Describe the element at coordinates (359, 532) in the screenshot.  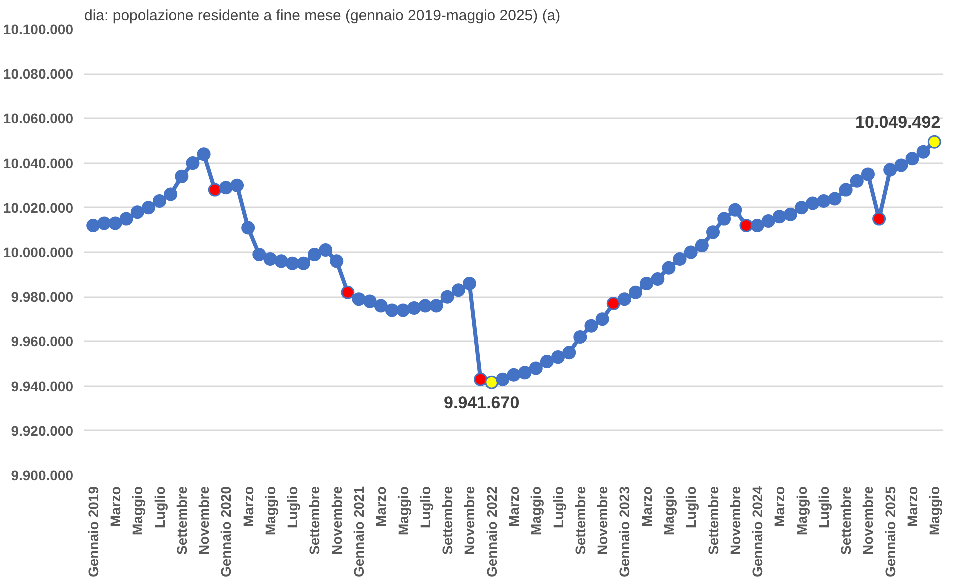
I see `x-tick-label: Gennaio 2021` at that location.